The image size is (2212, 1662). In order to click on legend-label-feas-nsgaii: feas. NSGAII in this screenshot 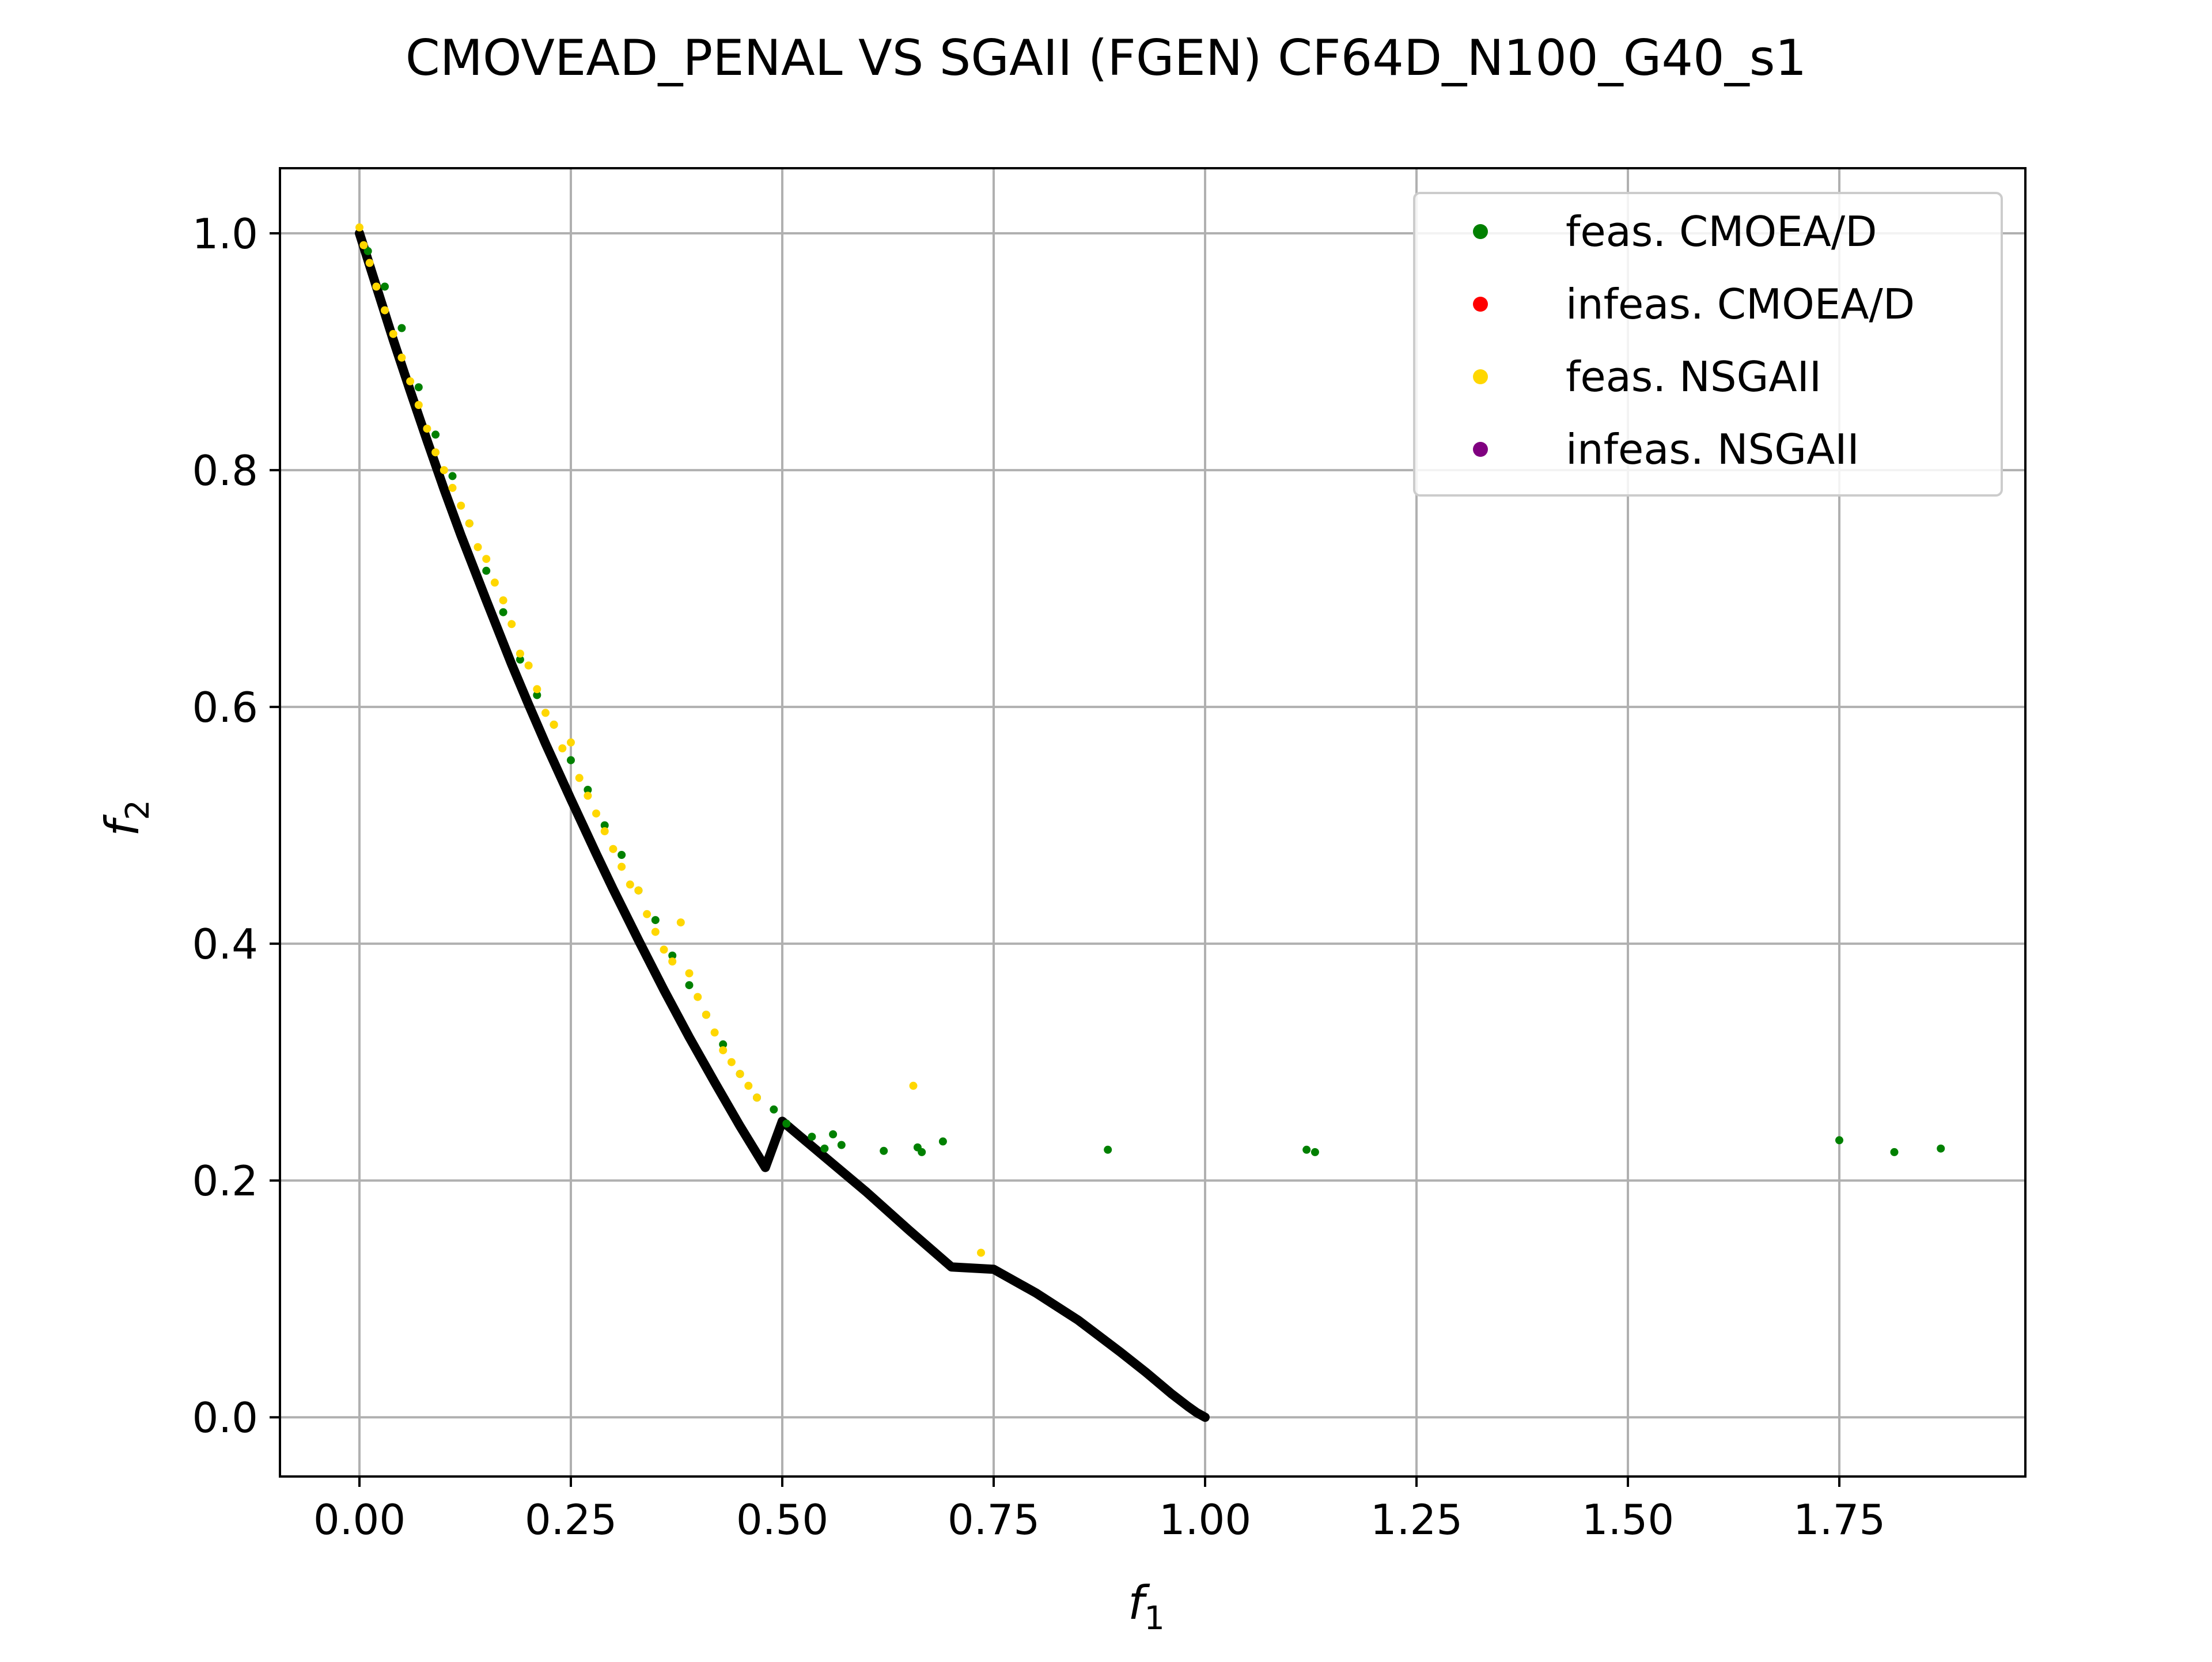, I will do `click(1693, 377)`.